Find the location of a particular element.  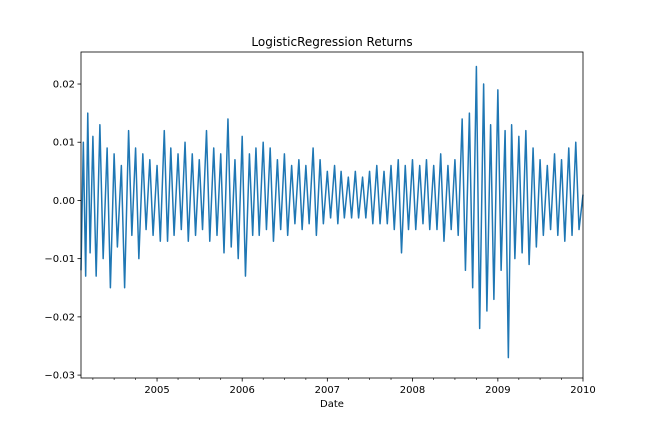

y-tick-label: 0.02 is located at coordinates (64, 85).